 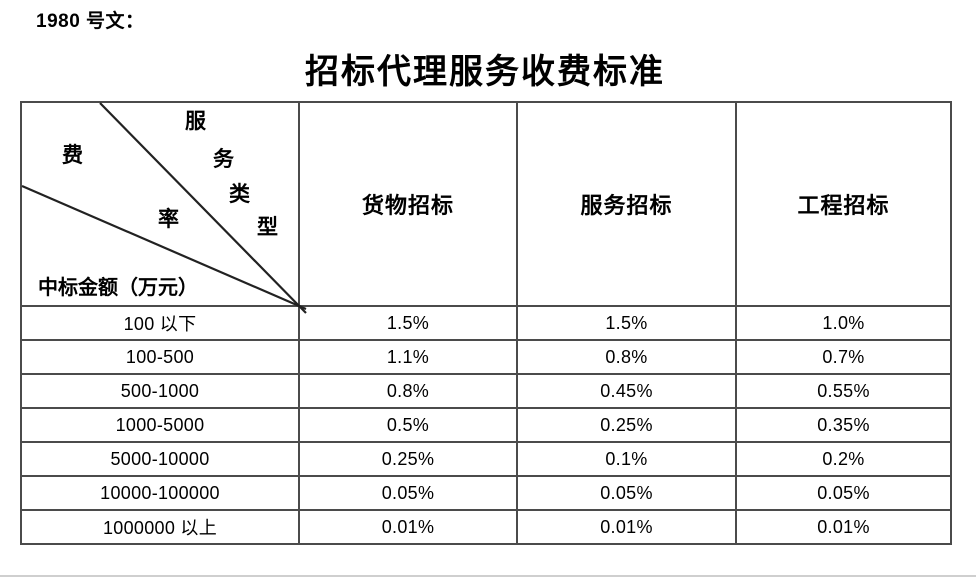 What do you see at coordinates (160, 527) in the screenshot?
I see `amount-cell: 1000000 以上` at bounding box center [160, 527].